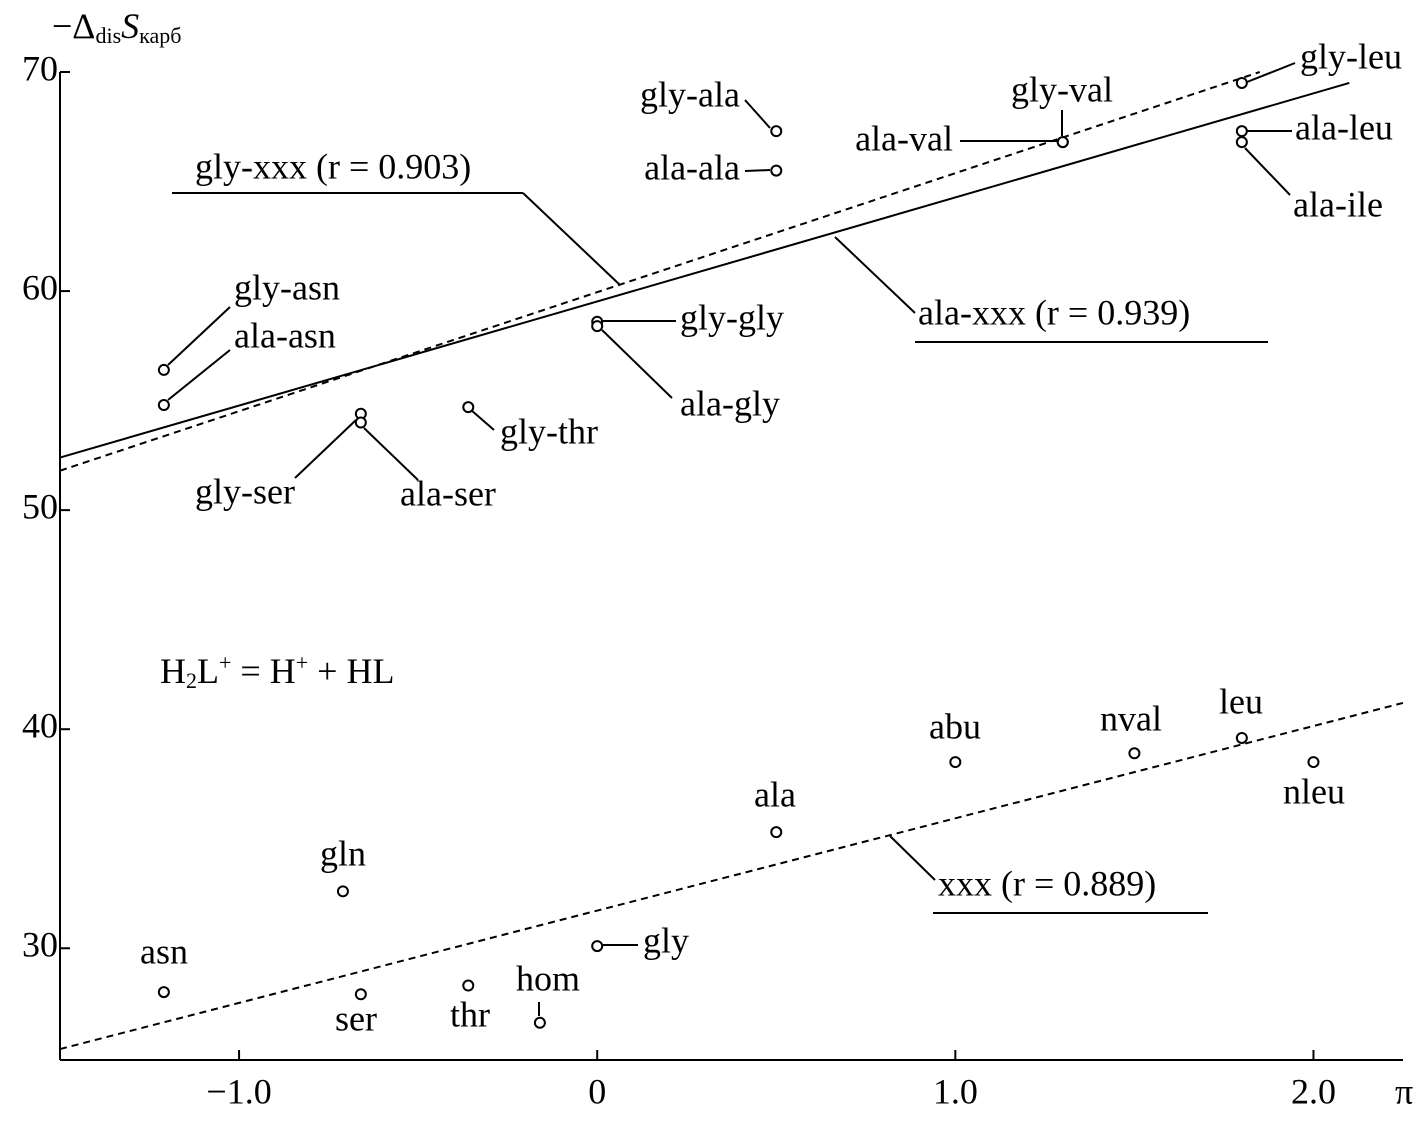  What do you see at coordinates (160, 35) in the screenshot?
I see `y-label-part: карб` at bounding box center [160, 35].